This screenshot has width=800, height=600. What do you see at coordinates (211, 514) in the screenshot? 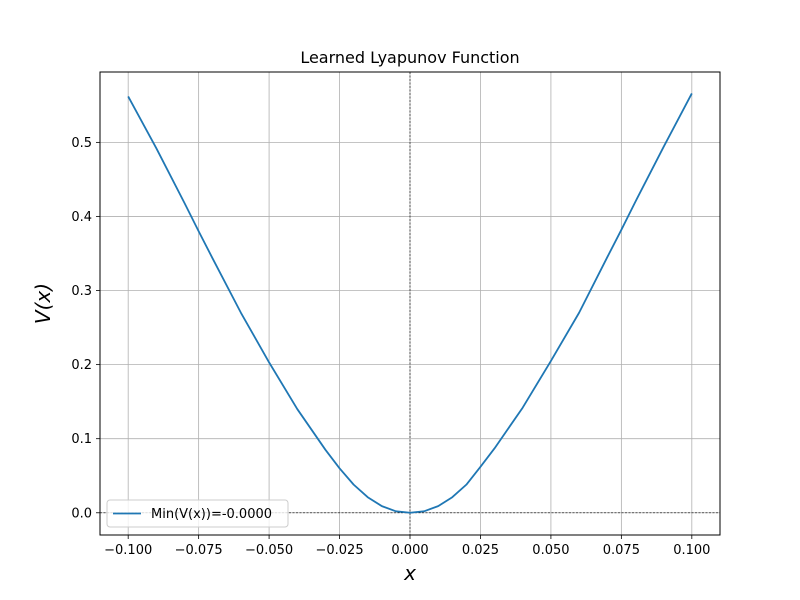
I see `legend-label: Min(V(x))=-0.0000` at bounding box center [211, 514].